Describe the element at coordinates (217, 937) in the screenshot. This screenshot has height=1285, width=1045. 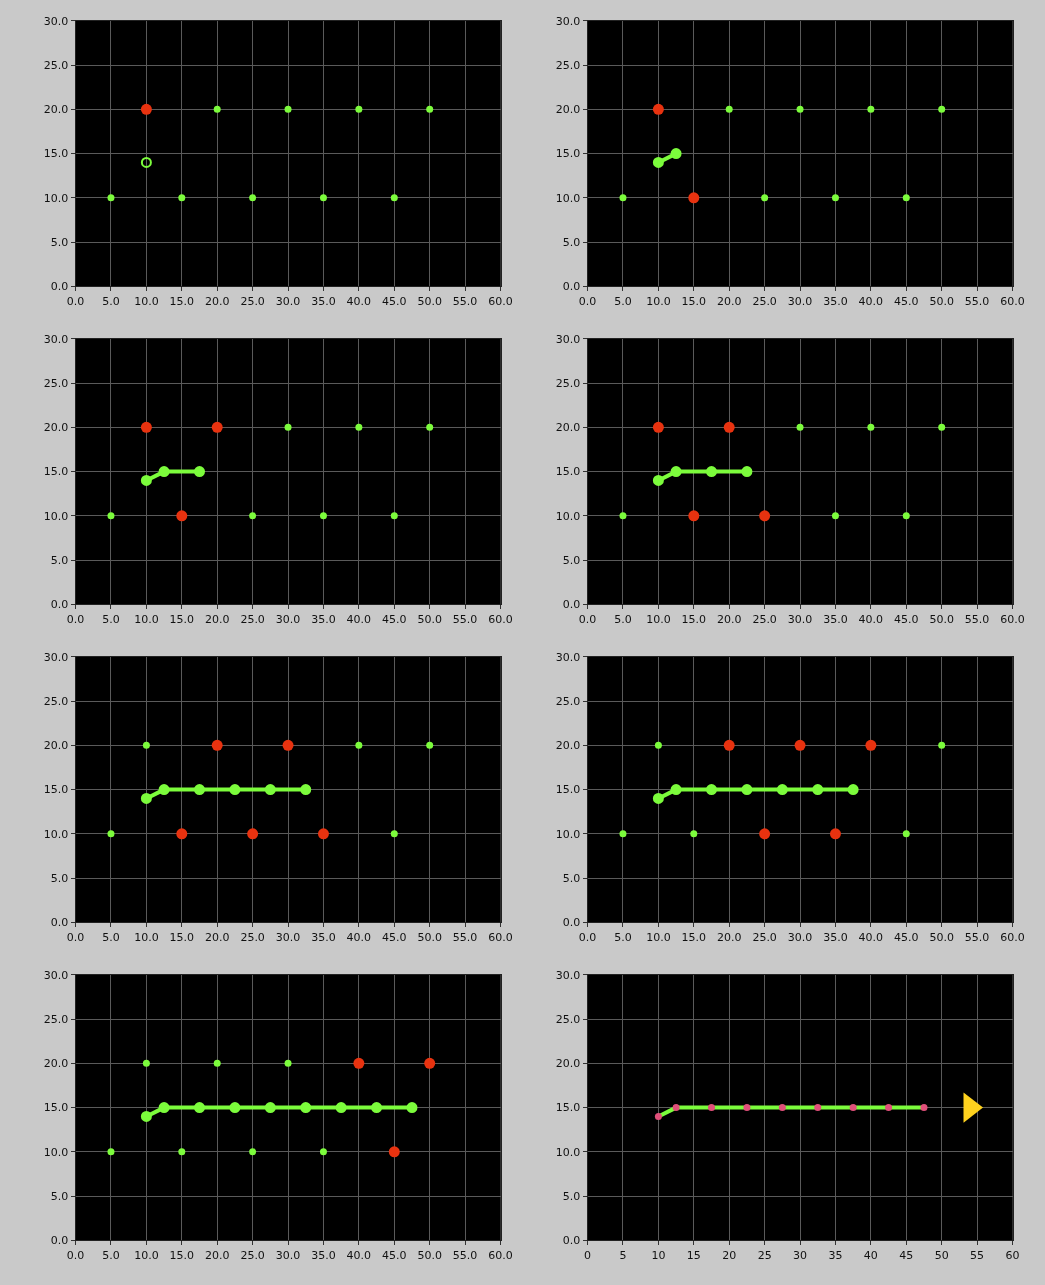
I see `x-tick-label: 20.0` at that location.